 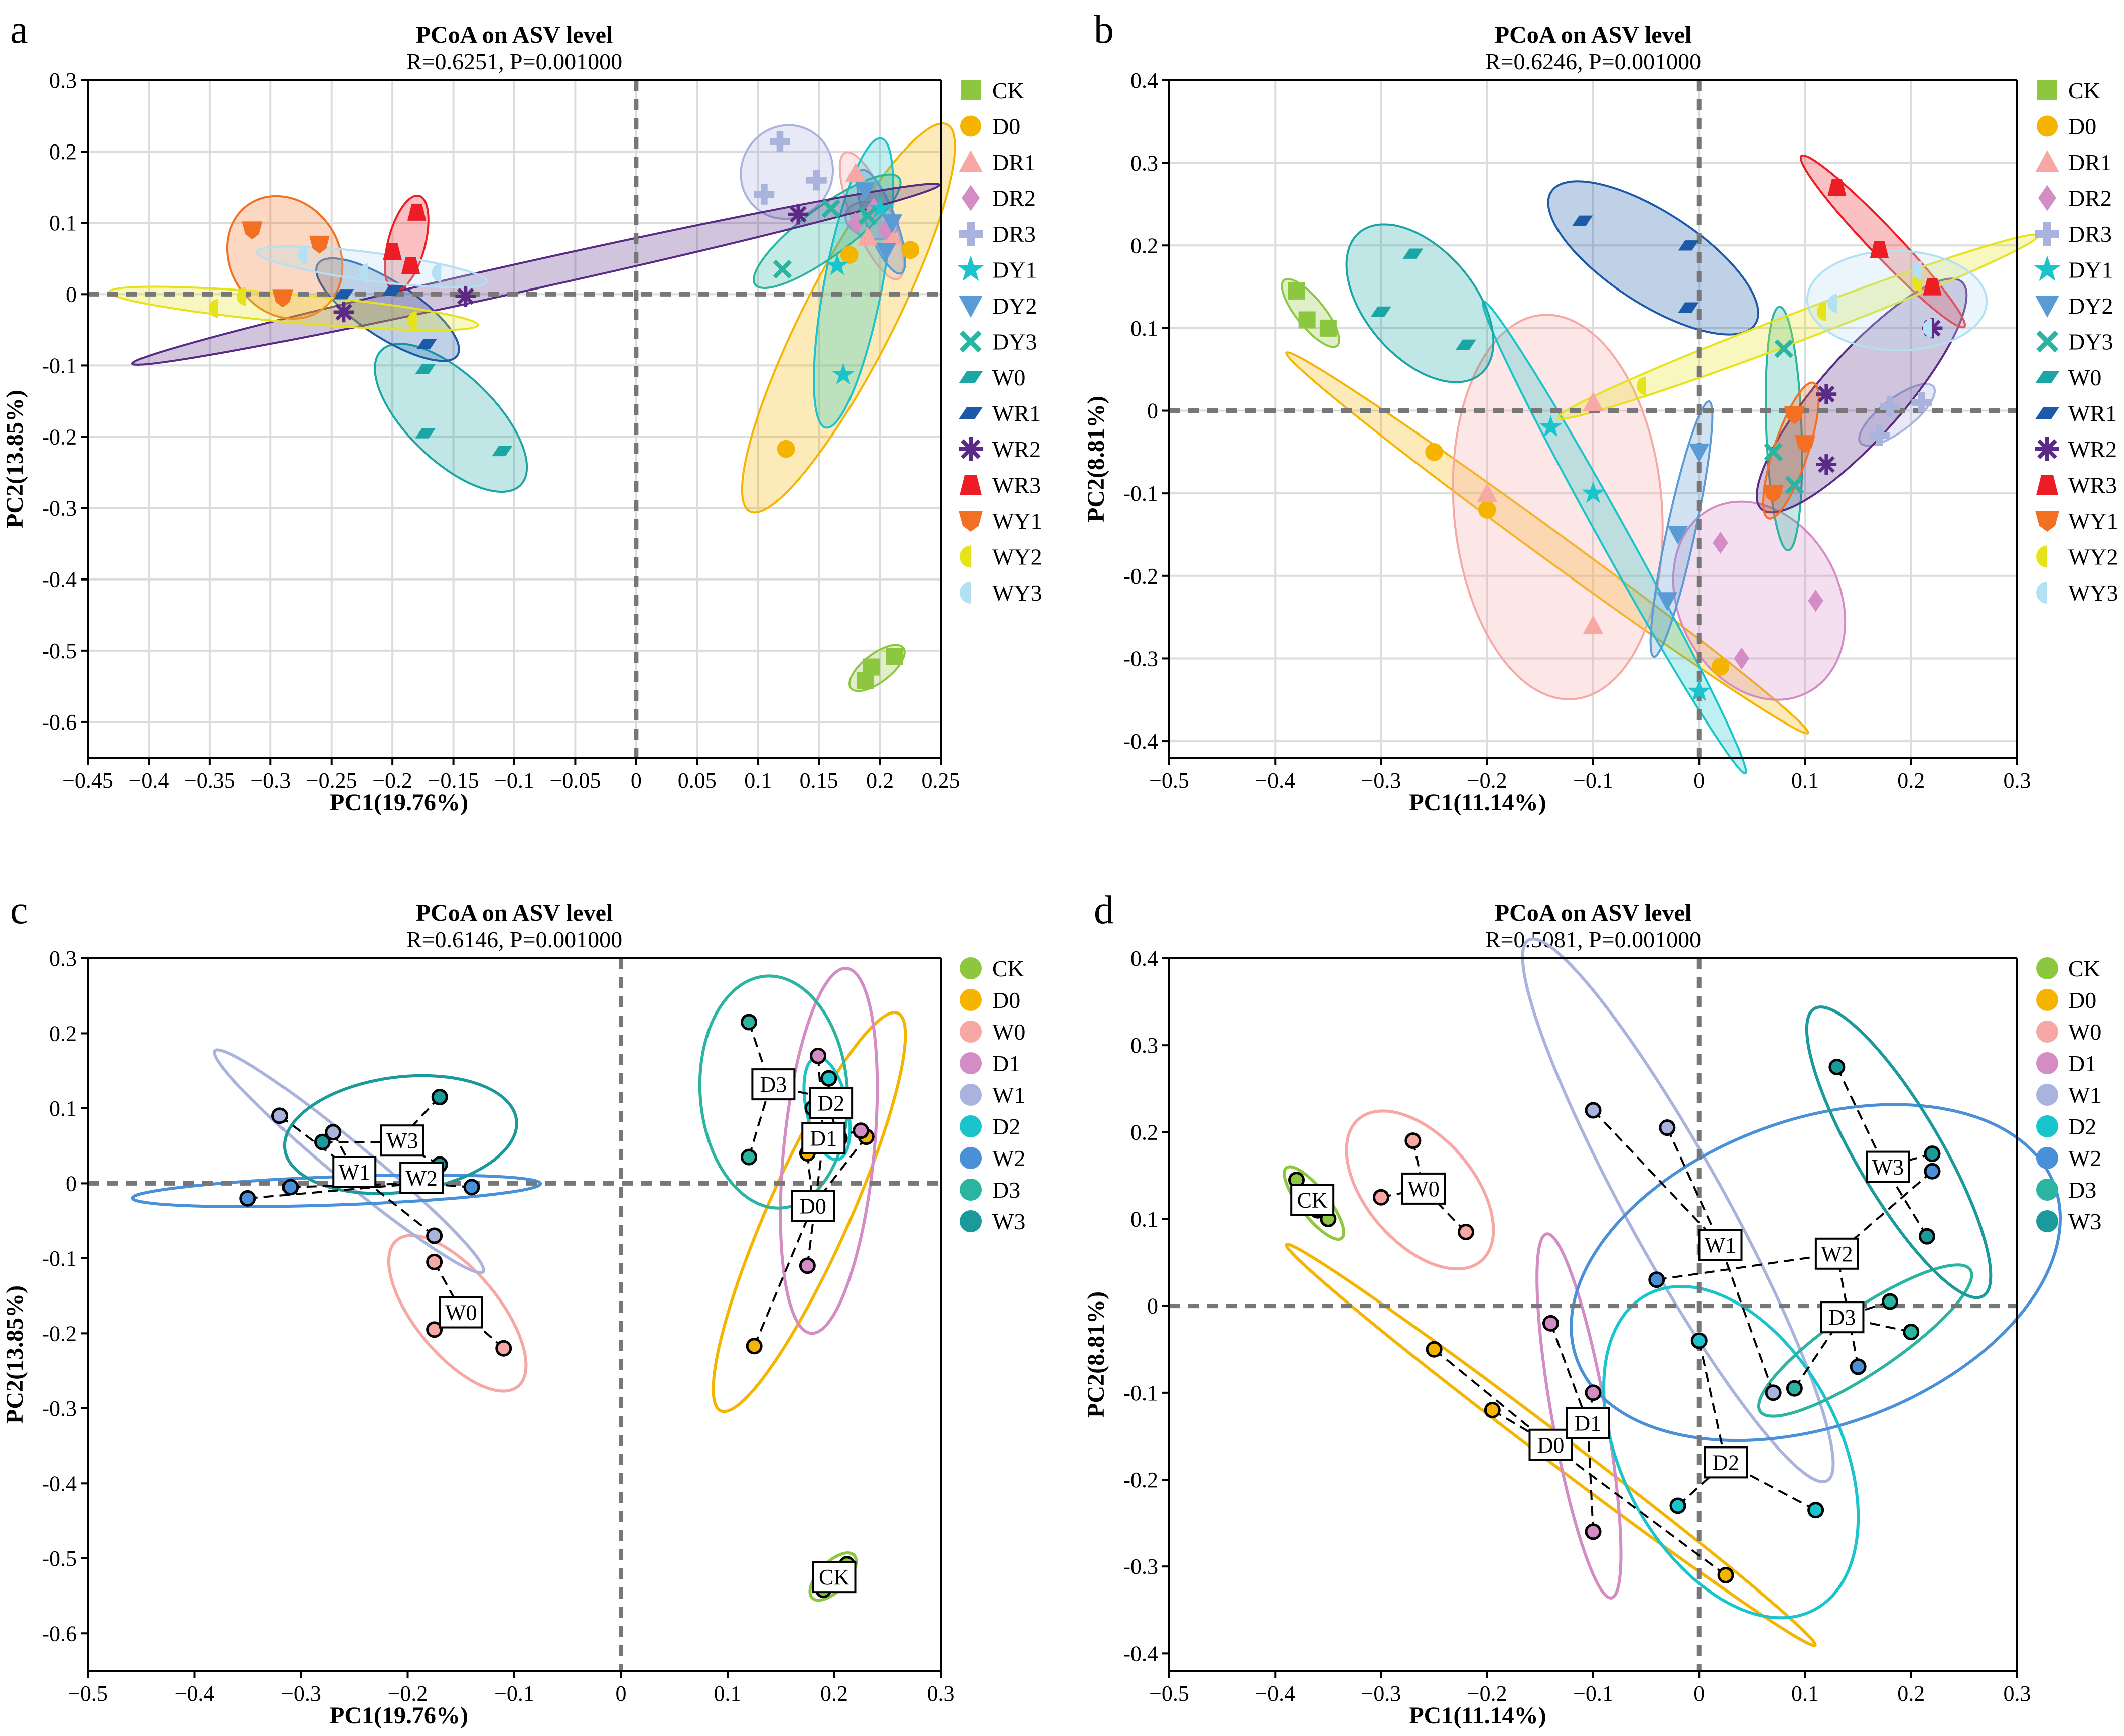 What do you see at coordinates (1140, 1480) in the screenshot?
I see `y-tick-label: -0.2` at bounding box center [1140, 1480].